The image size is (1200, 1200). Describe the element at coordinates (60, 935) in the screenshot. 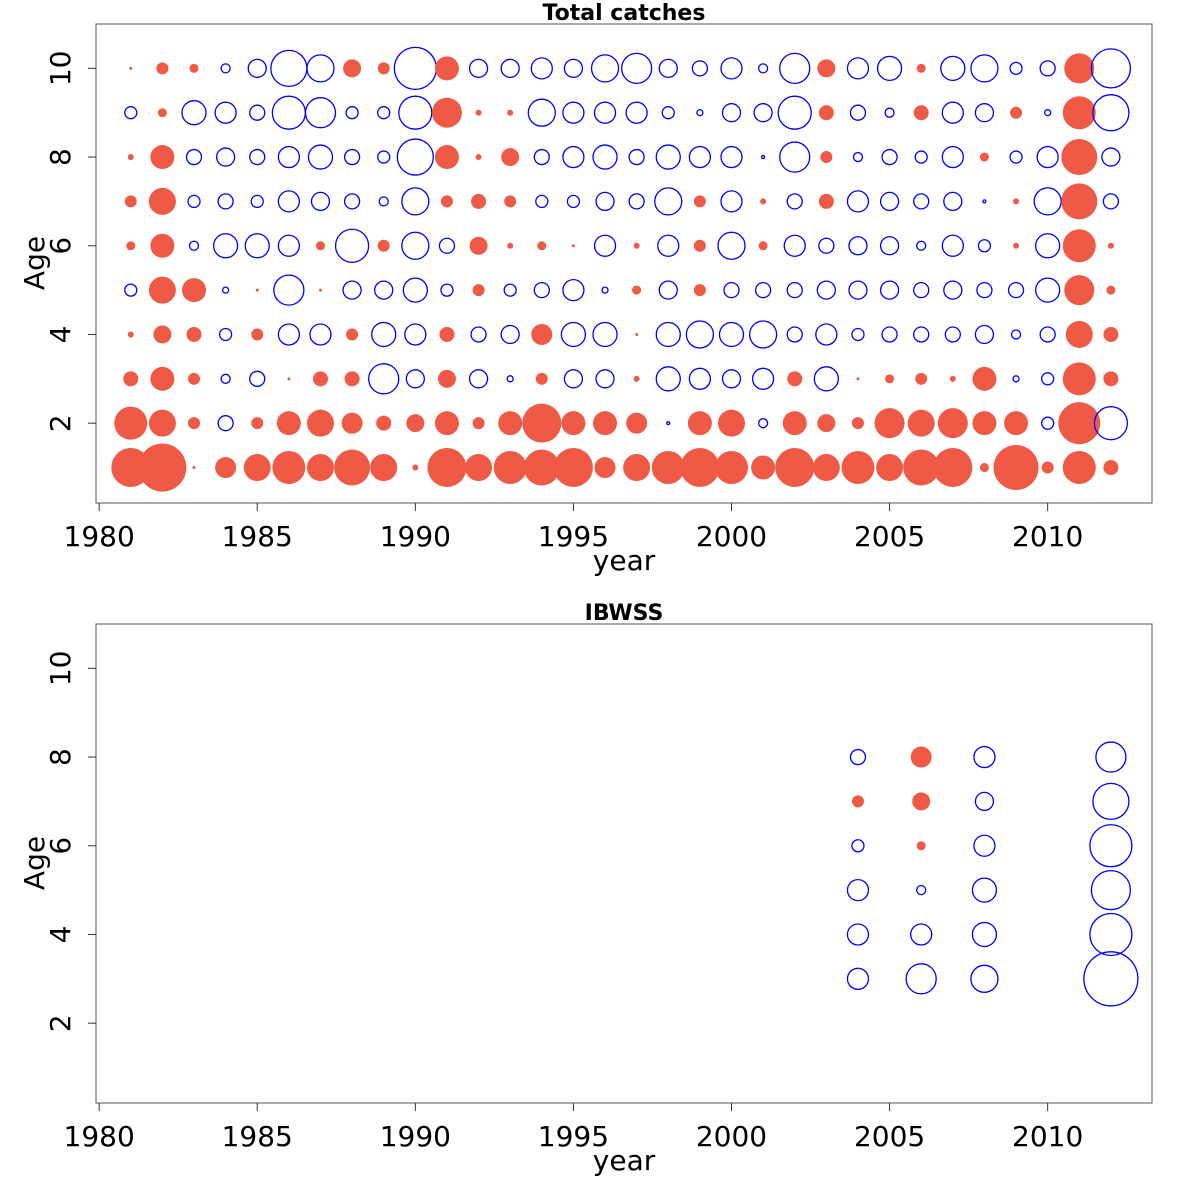

I see `y-tick-label: 4` at that location.